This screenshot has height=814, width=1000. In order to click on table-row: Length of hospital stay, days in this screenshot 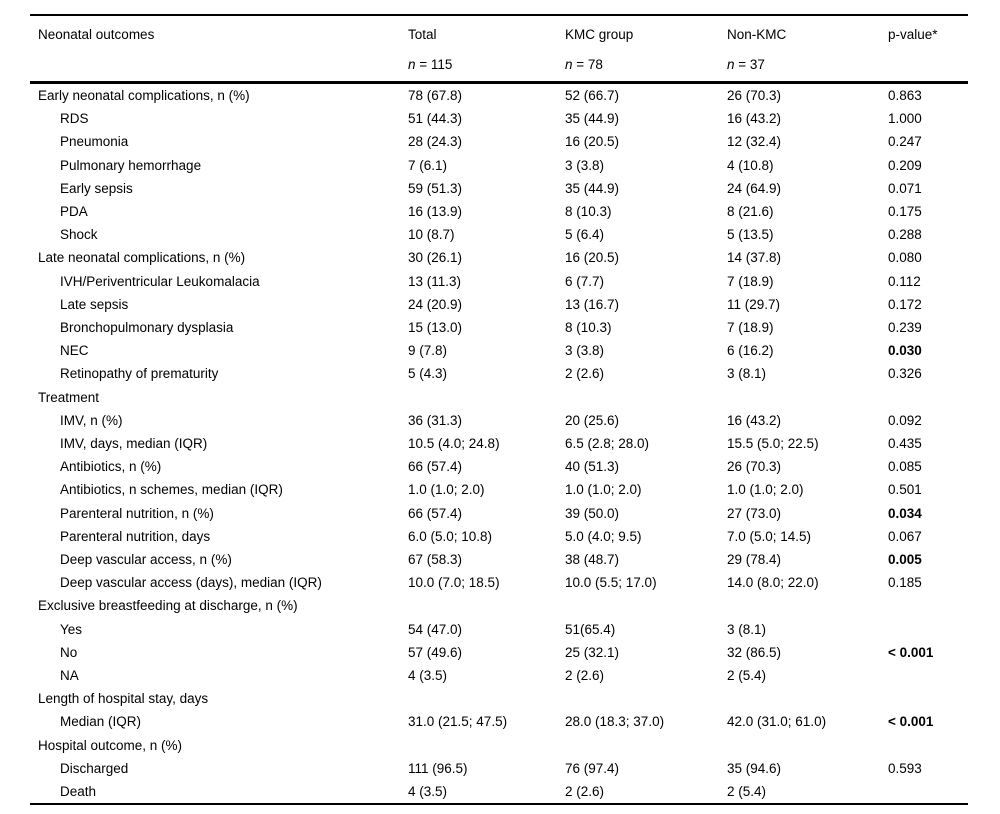, I will do `click(499, 698)`.